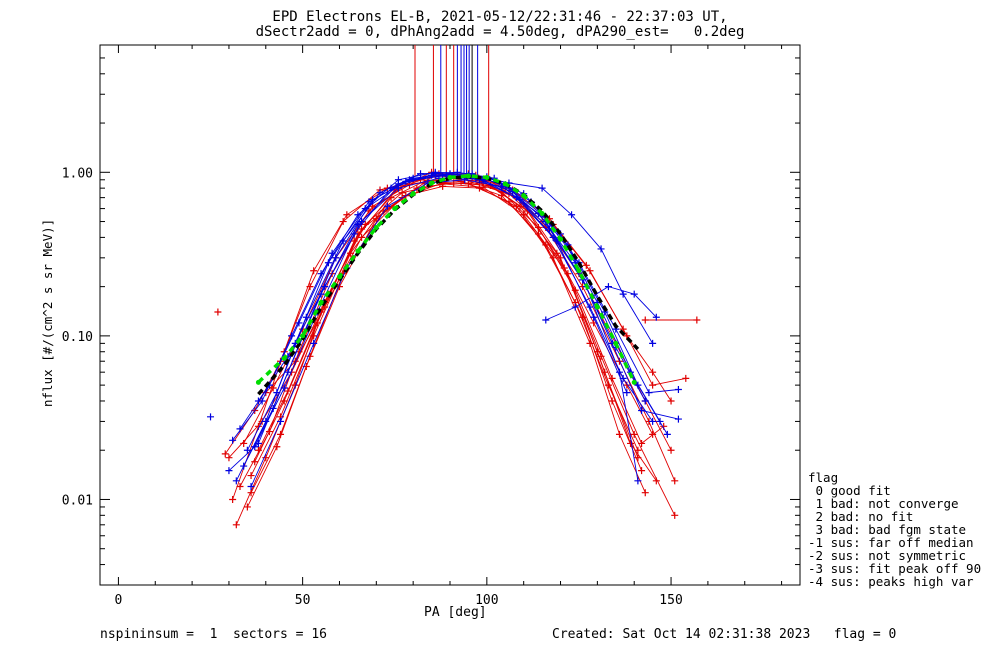 This screenshot has height=650, width=1000. I want to click on blue-series-line, so click(455, 287).